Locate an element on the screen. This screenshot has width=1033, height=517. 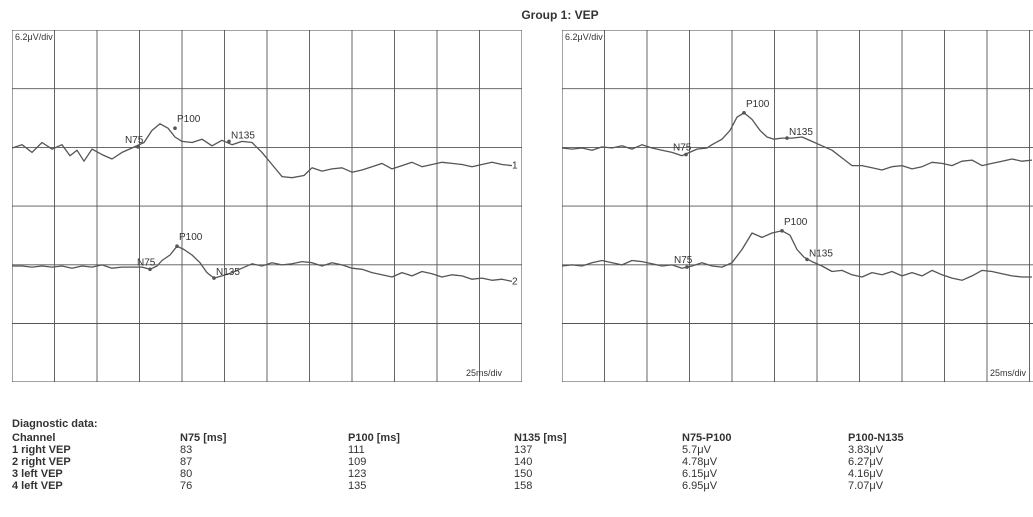
table-cell: 140 is located at coordinates (523, 462).